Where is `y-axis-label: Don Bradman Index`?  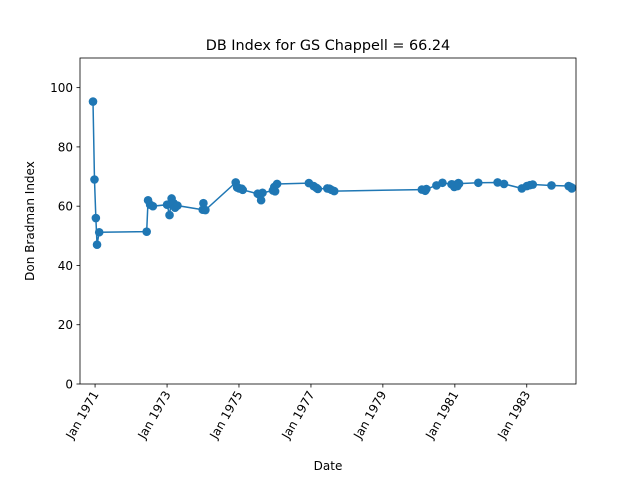 y-axis-label: Don Bradman Index is located at coordinates (30, 221).